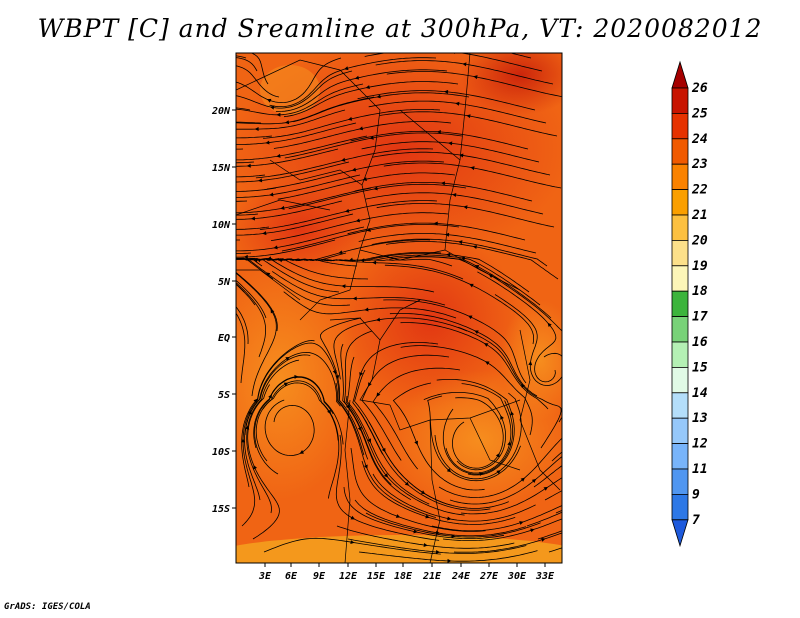 The image size is (800, 618). Describe the element at coordinates (223, 310) in the screenshot. I see `latitude-axis: 20N 15N 10N 5N EQ 5S 10S 15S` at that location.